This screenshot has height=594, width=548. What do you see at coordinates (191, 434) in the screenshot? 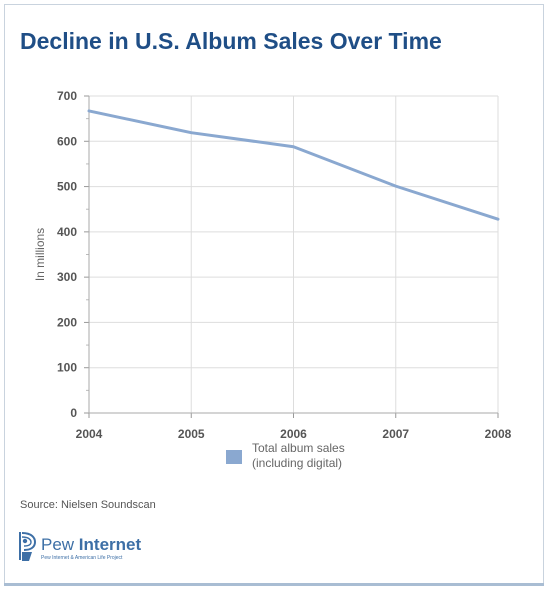
I see `x-tick-label: 2005` at bounding box center [191, 434].